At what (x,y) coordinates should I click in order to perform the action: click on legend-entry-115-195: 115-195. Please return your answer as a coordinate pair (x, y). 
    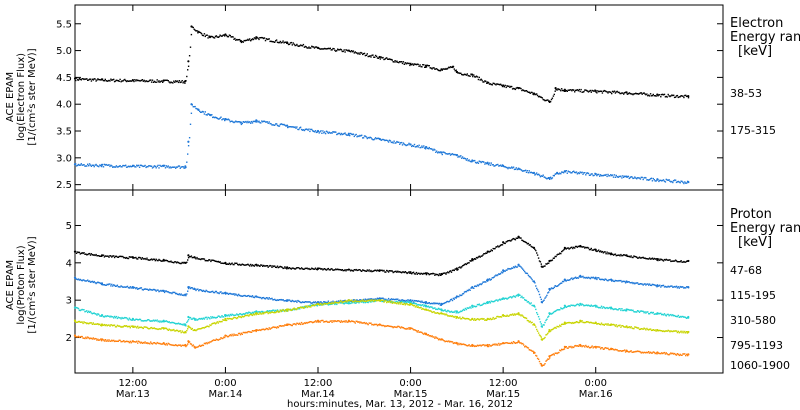
    Looking at the image, I should click on (753, 295).